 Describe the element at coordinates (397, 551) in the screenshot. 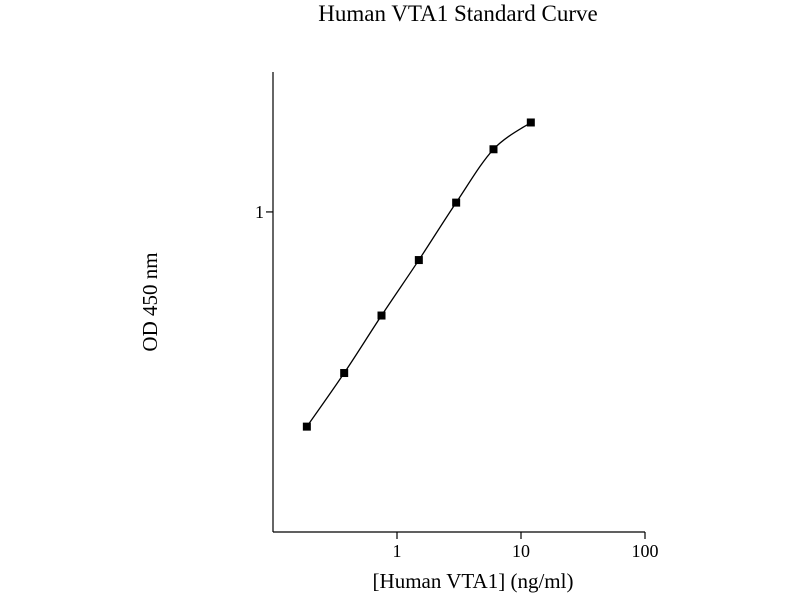

I see `x-tick-label-1: 1` at that location.